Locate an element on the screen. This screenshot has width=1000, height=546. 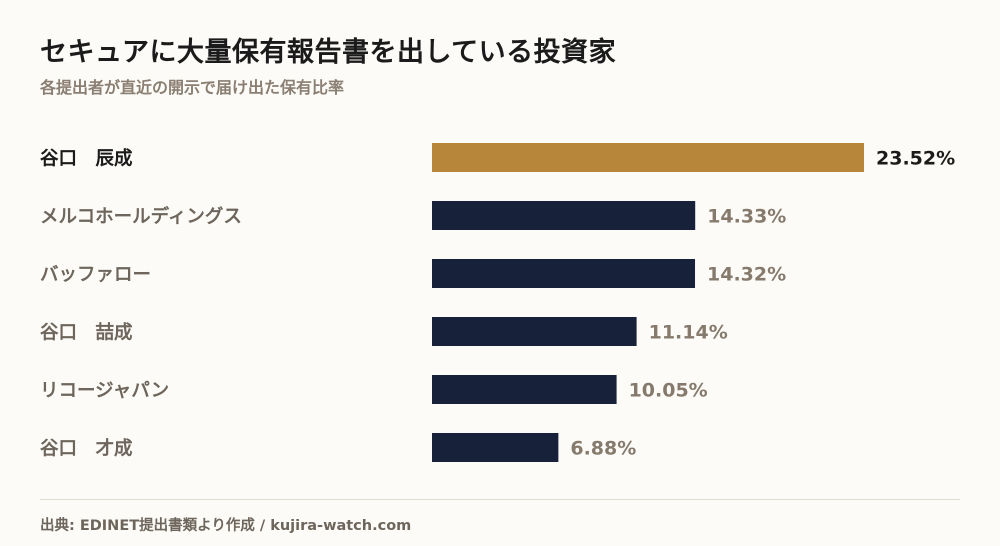
bar-row: 谷口 才成 6.88% is located at coordinates (338, 447).